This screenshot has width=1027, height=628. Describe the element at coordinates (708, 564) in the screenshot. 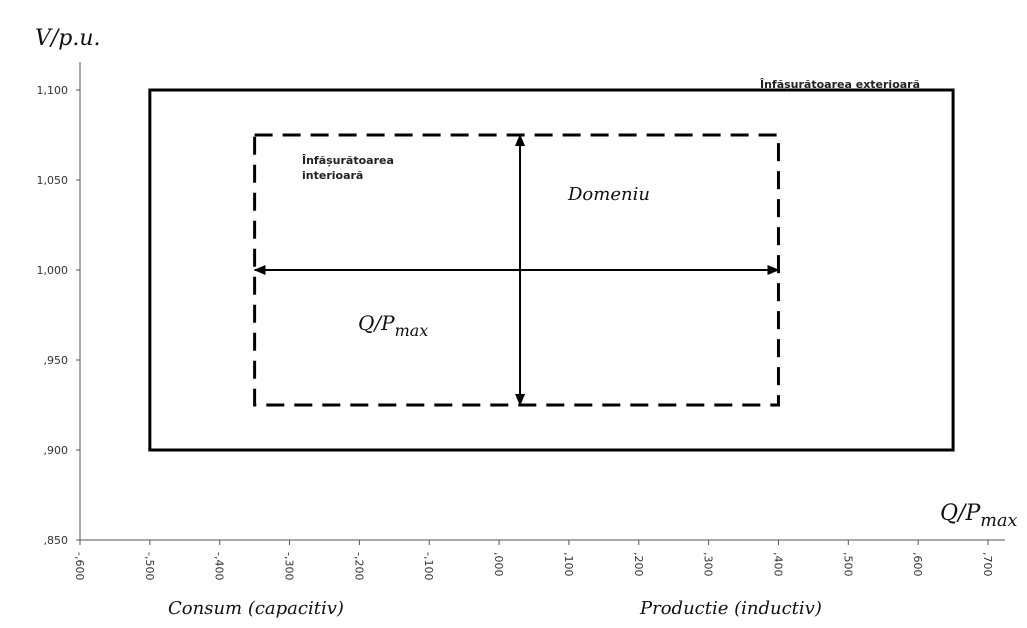

I see `x-tick-label: ,300` at that location.